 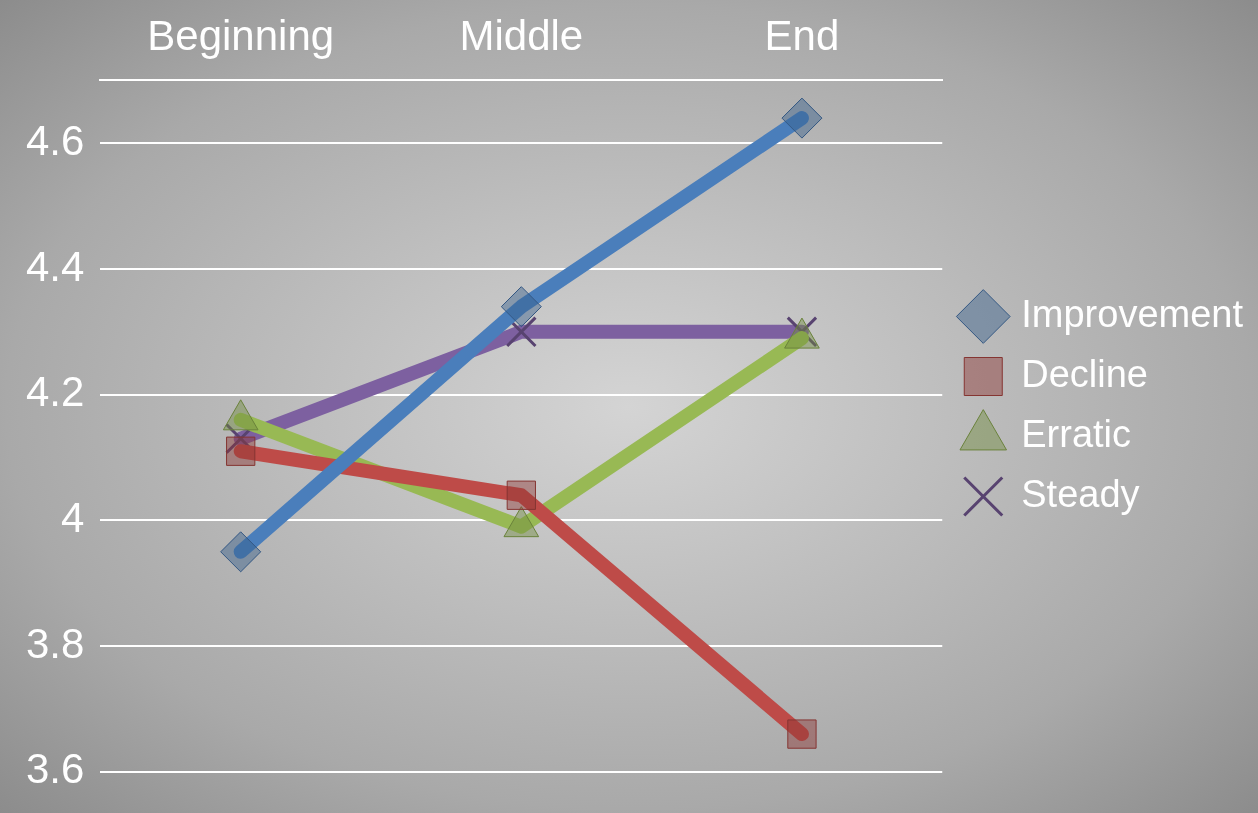 What do you see at coordinates (1076, 433) in the screenshot?
I see `legend-label: Erratic` at bounding box center [1076, 433].